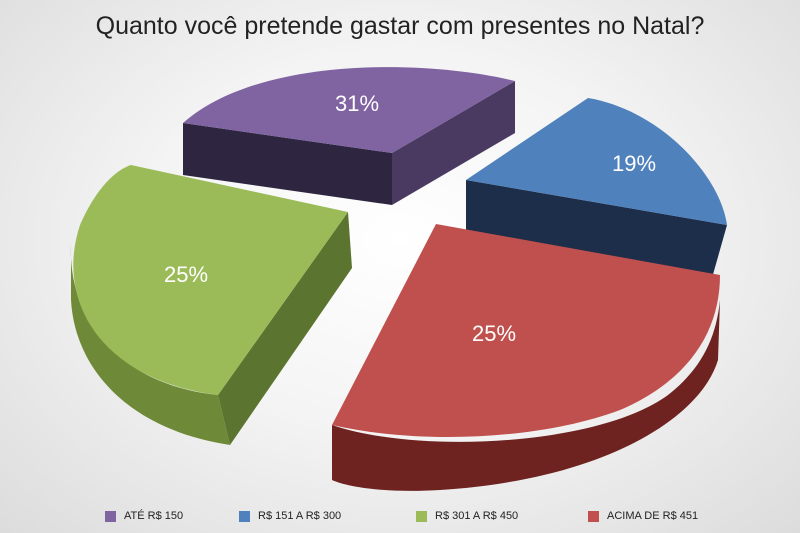 The image size is (800, 533). What do you see at coordinates (300, 516) in the screenshot?
I see `legend-label-151-300: R$ 151 A R$ 300` at bounding box center [300, 516].